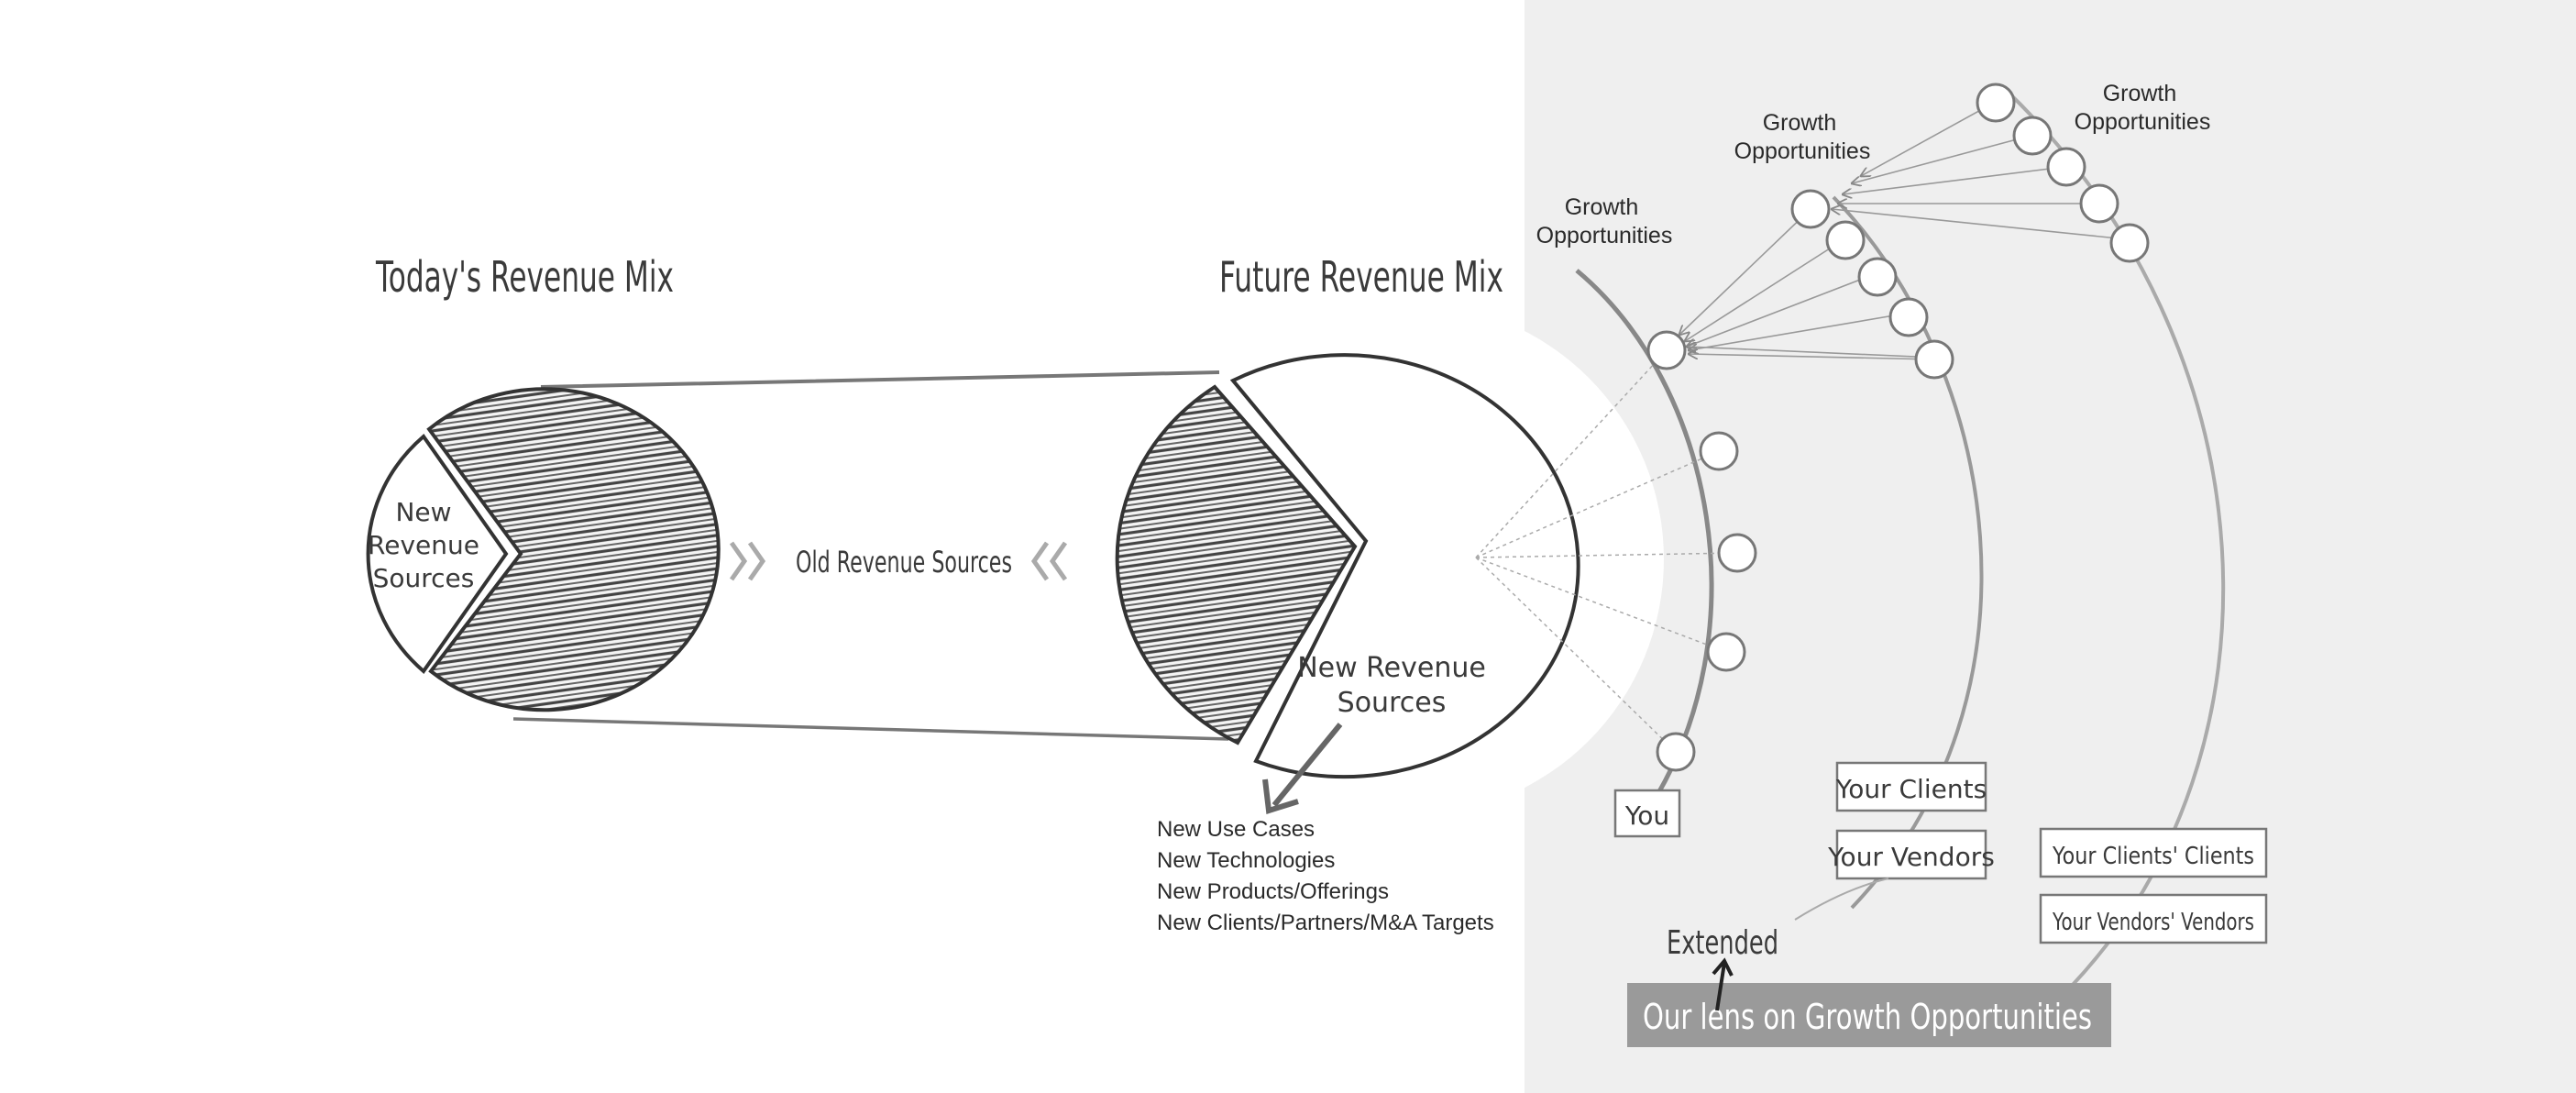 This screenshot has width=2576, height=1093. I want to click on growth-rays, so click(1606, 551).